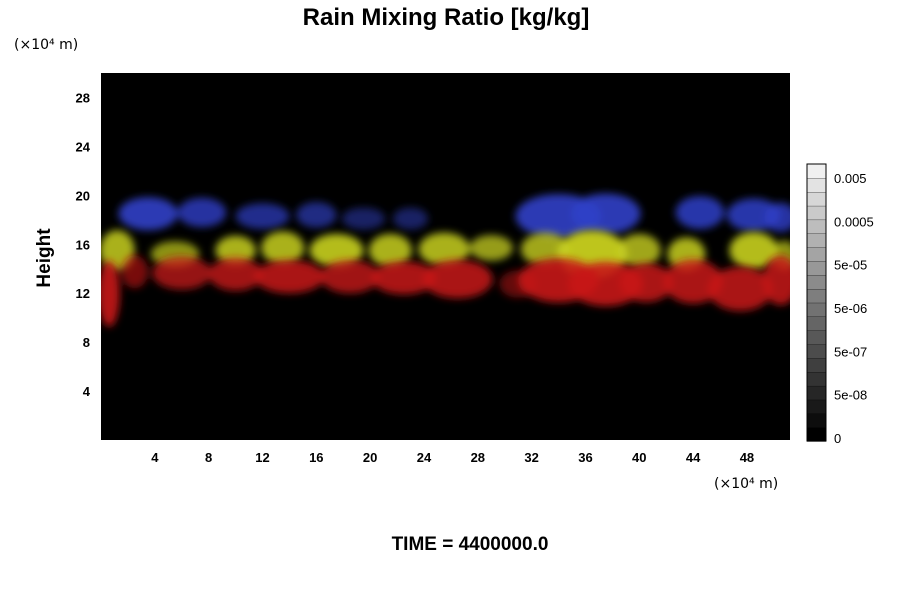  Describe the element at coordinates (747, 457) in the screenshot. I see `x-tick-label: 48` at that location.